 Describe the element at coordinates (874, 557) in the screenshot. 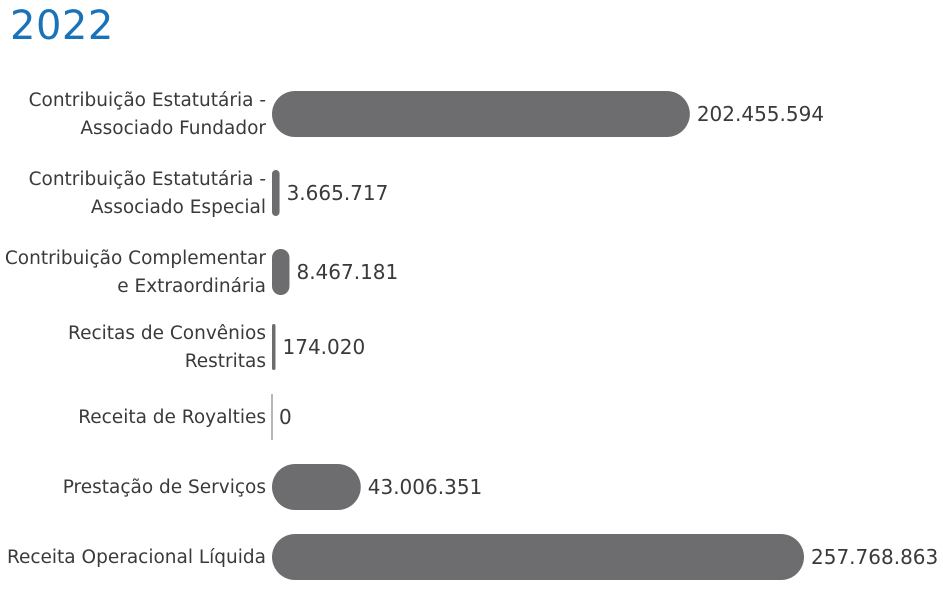

I see `value-label: 257.768.863` at that location.